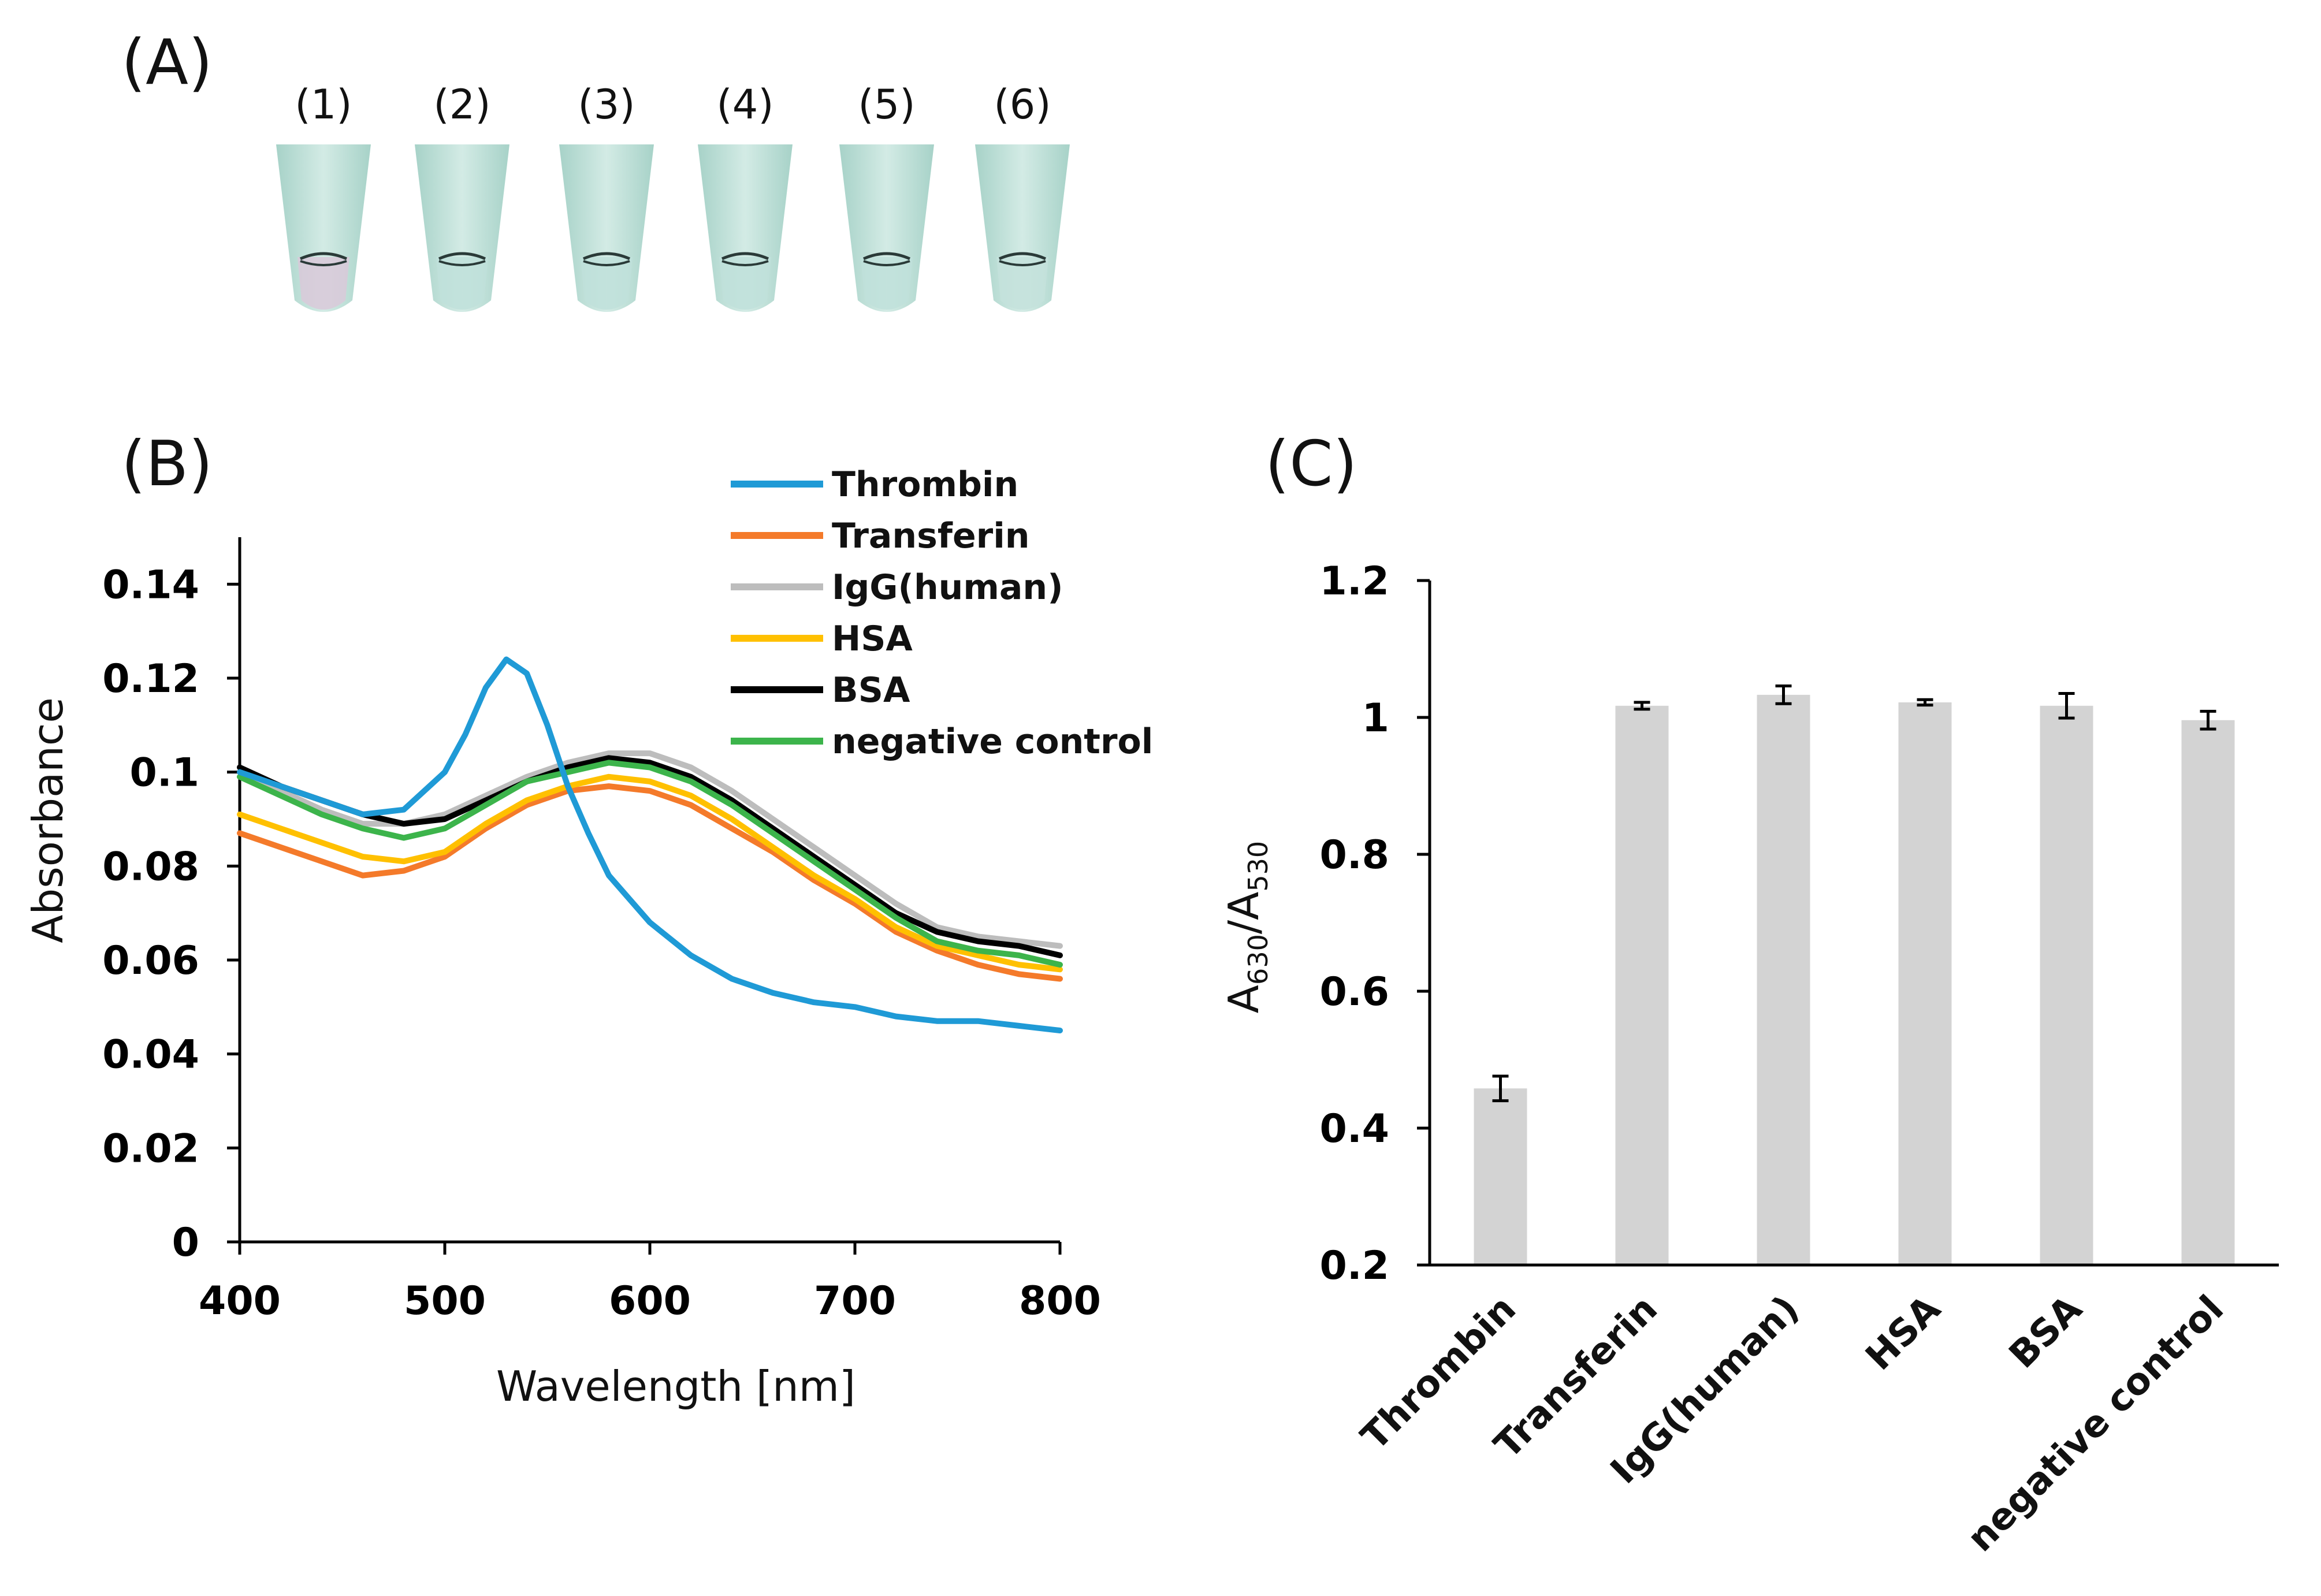  I want to click on c-ylabel: A630/A530, so click(1246, 927).